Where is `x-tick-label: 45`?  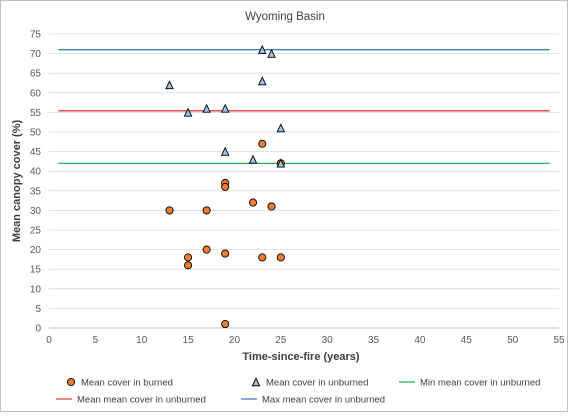
x-tick-label: 45 is located at coordinates (467, 340).